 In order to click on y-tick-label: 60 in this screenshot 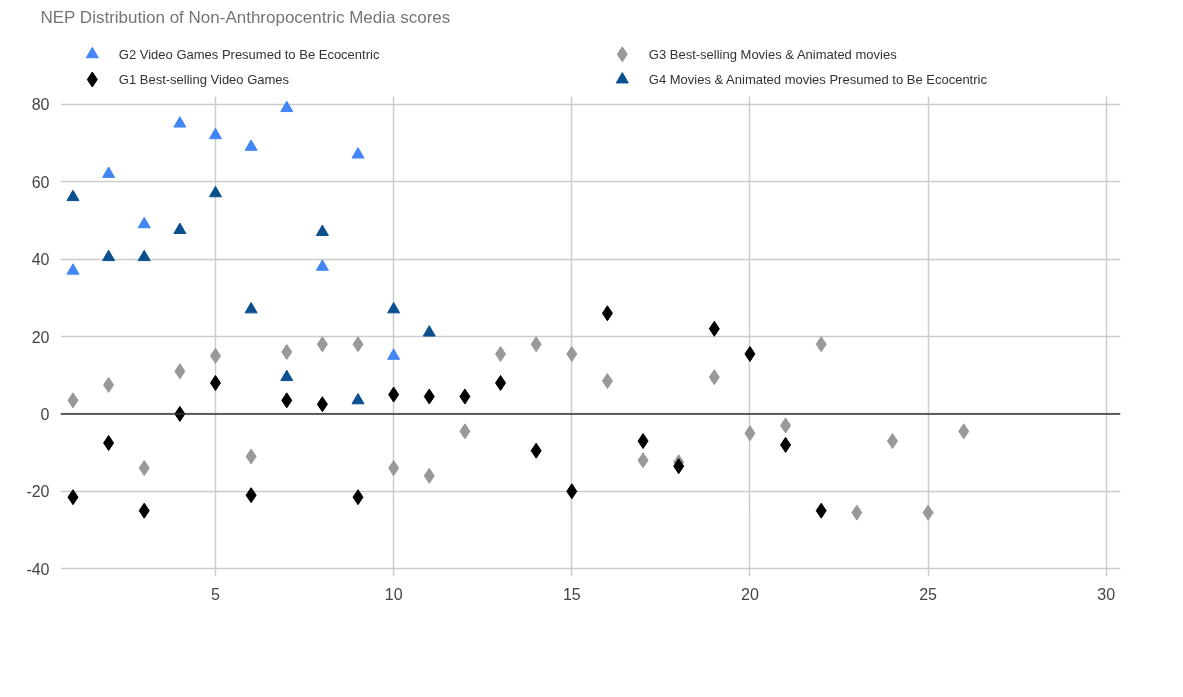, I will do `click(40, 182)`.